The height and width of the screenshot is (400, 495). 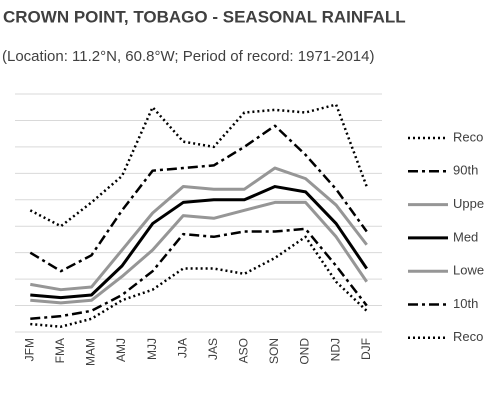 I want to click on legend-label: Med, so click(x=465, y=236).